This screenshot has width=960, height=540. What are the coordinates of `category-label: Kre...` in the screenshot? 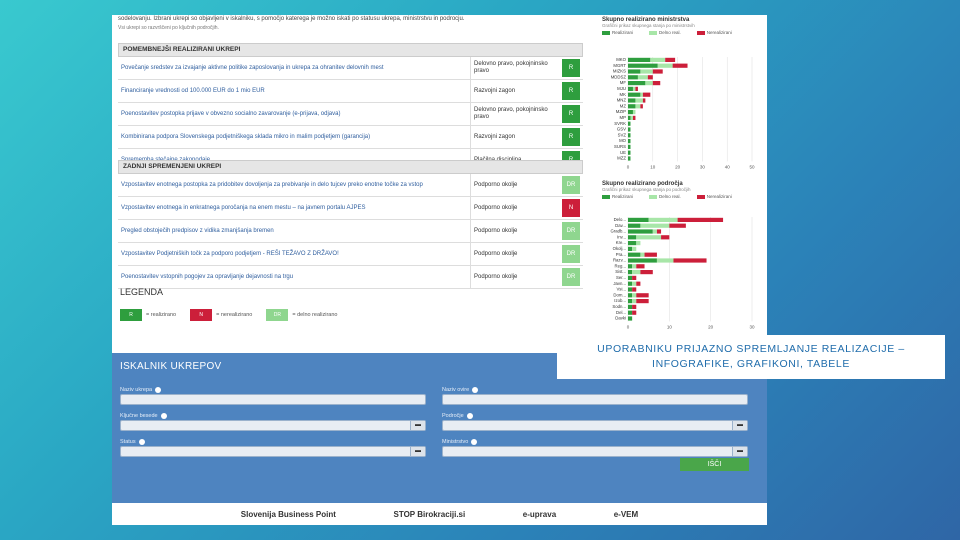 It's located at (621, 242).